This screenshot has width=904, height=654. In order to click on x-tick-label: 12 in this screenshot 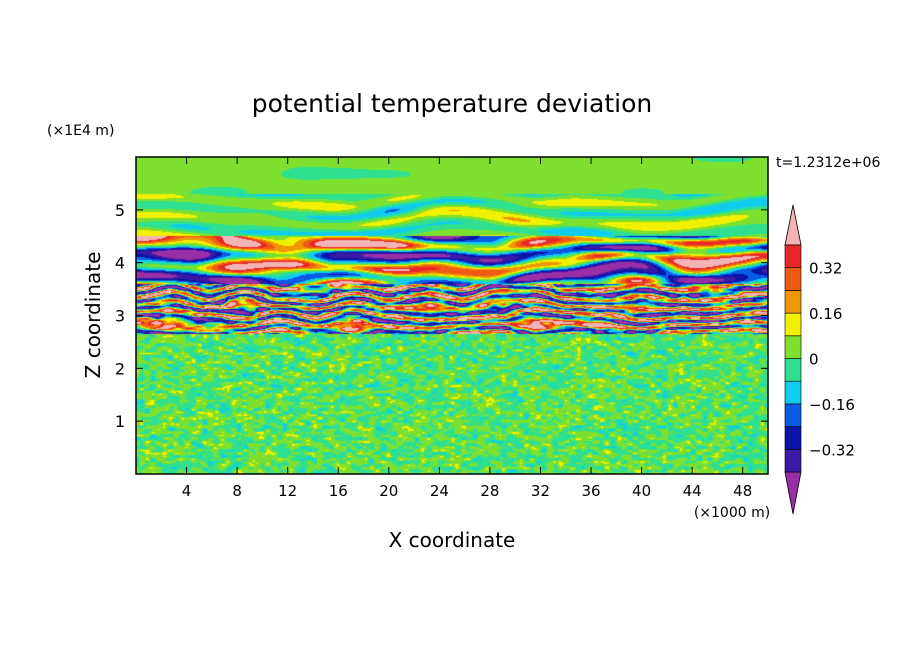, I will do `click(287, 491)`.